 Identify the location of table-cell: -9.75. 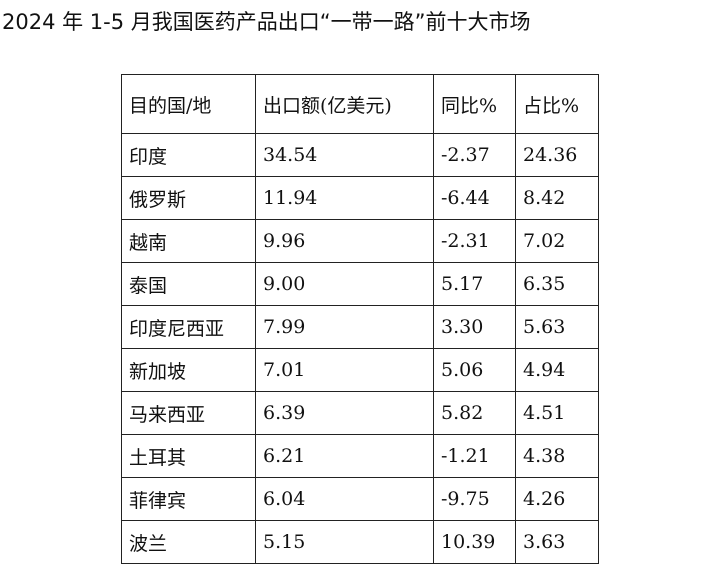
(474, 499).